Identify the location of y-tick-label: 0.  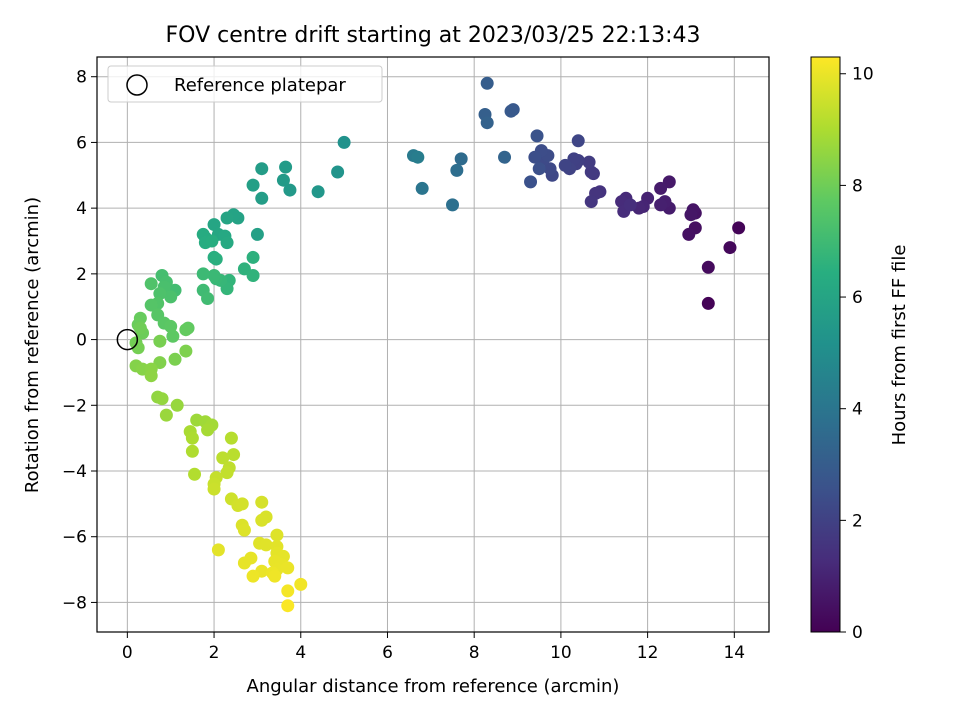
(81, 341).